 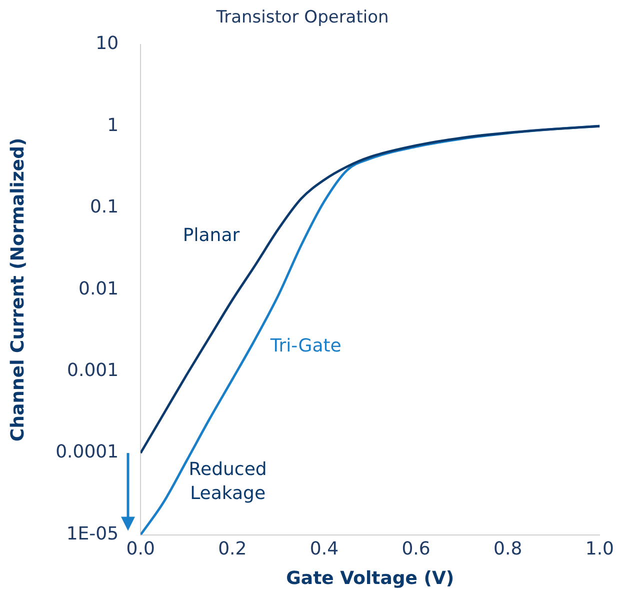 What do you see at coordinates (305, 345) in the screenshot?
I see `series-label: Tri-Gate` at bounding box center [305, 345].